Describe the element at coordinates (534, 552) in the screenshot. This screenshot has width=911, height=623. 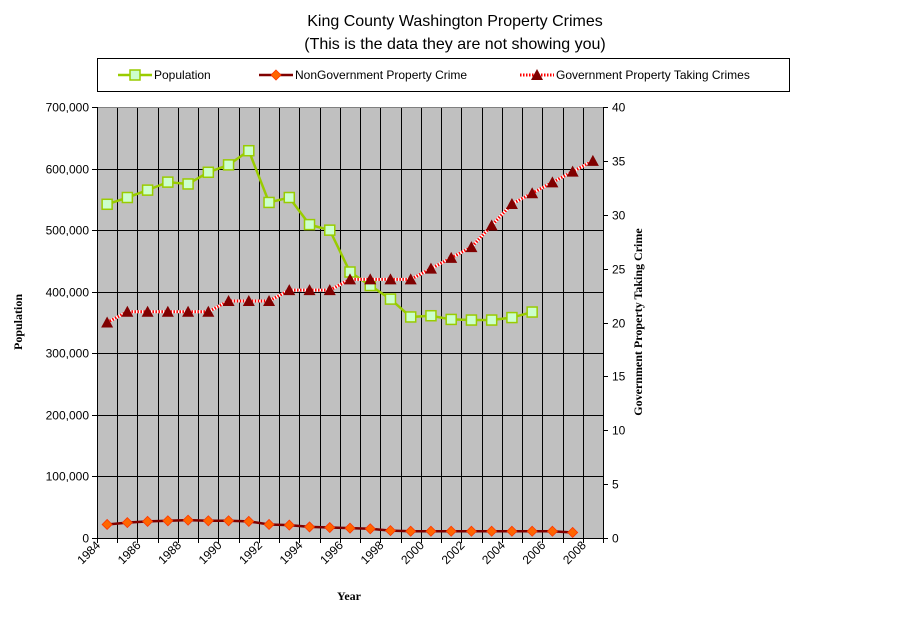
I see `x-tick-label: 2006` at that location.